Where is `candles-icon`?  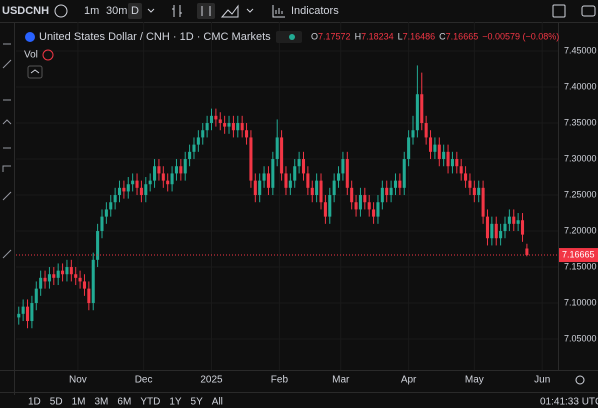
candles-icon is located at coordinates (206, 11).